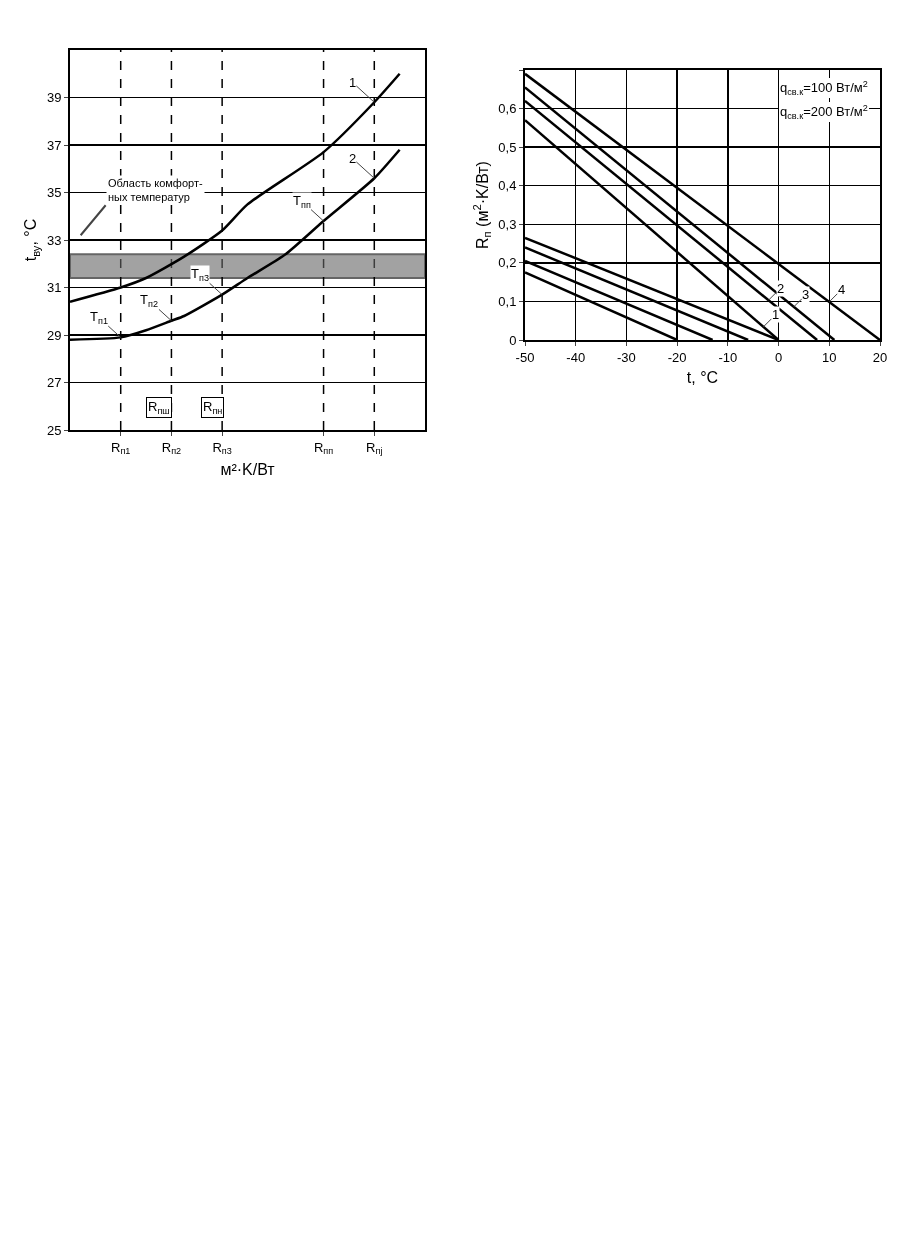 This screenshot has height=1234, width=904. Describe the element at coordinates (149, 300) in the screenshot. I see `annotation: T$_{п2}$` at that location.